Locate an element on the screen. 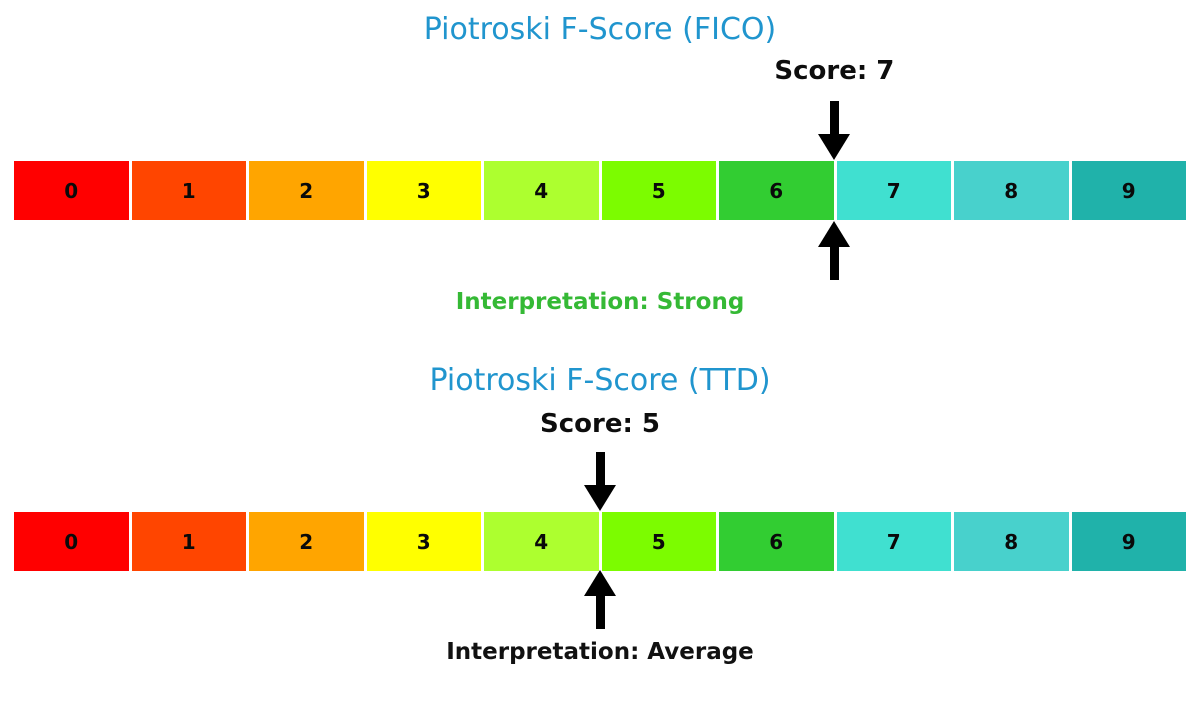 The image size is (1200, 702). interpretation-label: Interpretation: Average is located at coordinates (600, 652).